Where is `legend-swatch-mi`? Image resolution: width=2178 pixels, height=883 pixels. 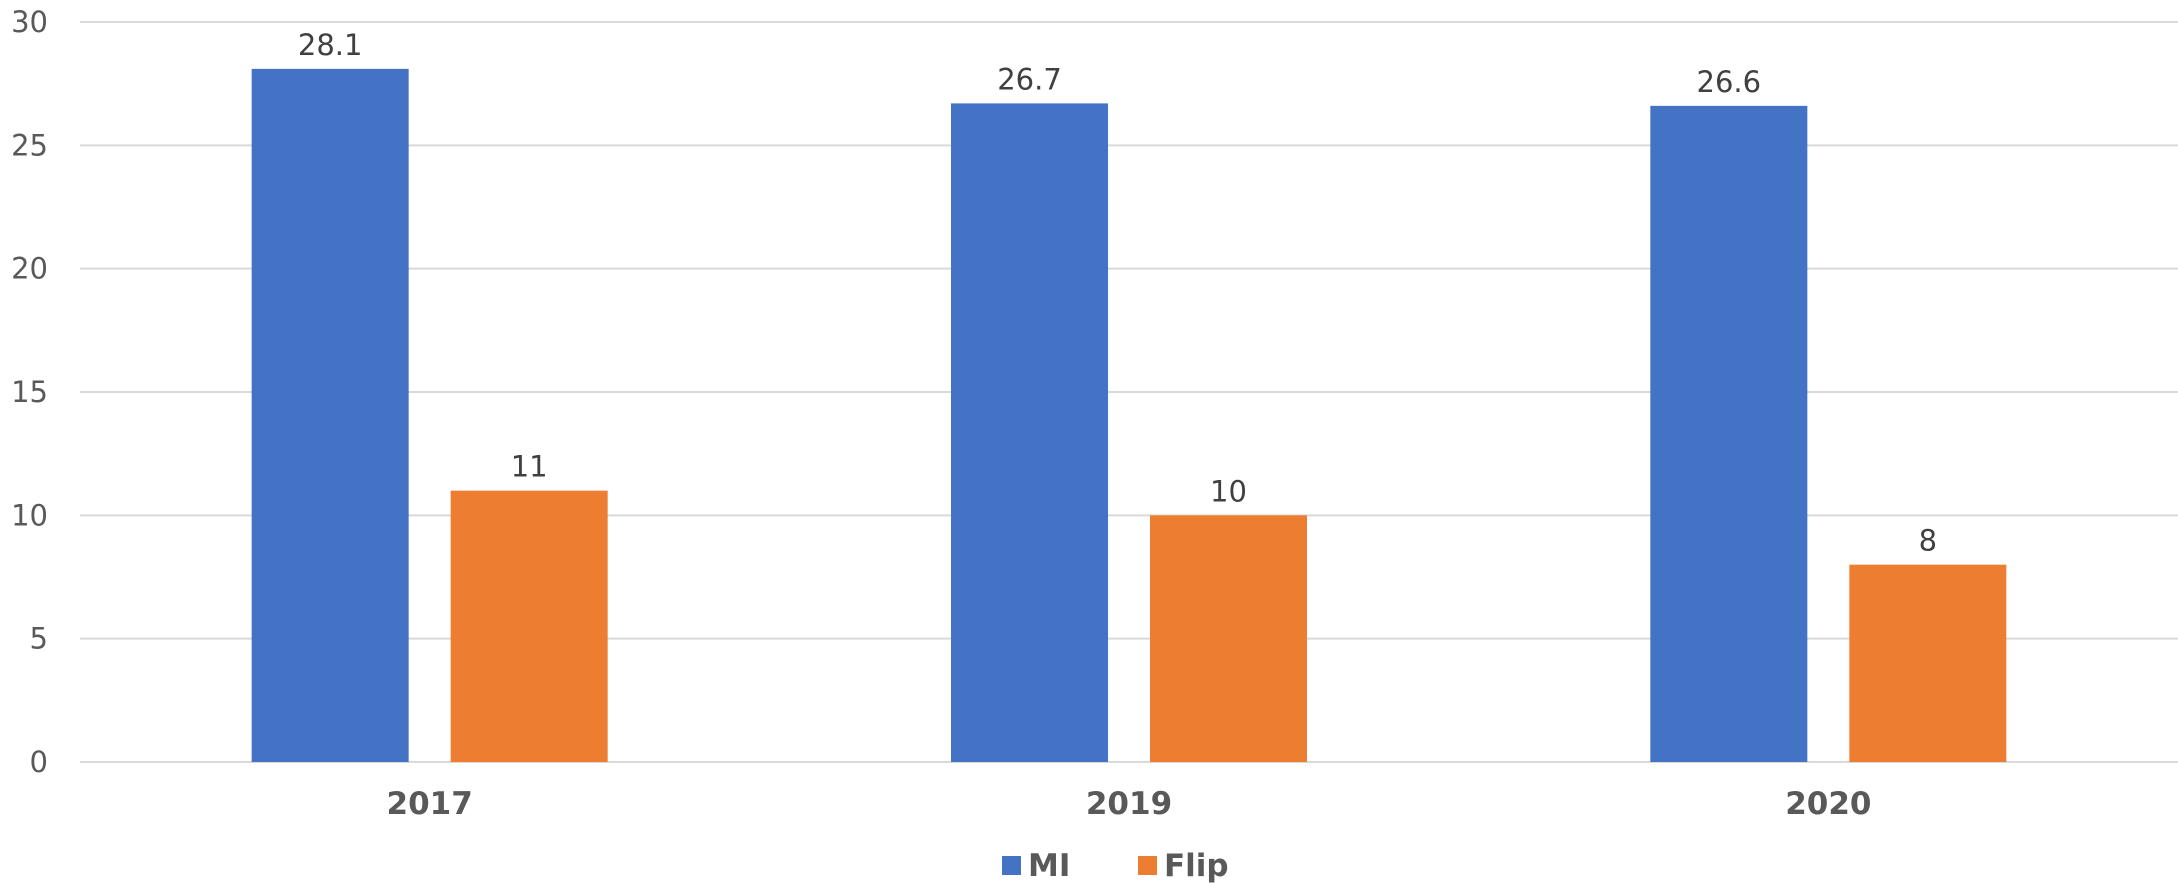 legend-swatch-mi is located at coordinates (1011, 865).